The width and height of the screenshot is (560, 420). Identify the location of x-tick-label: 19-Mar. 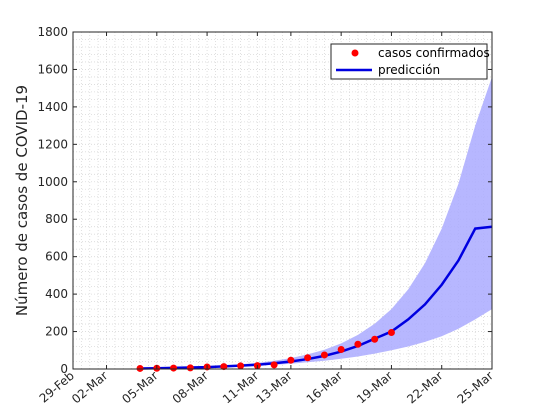
(374, 388).